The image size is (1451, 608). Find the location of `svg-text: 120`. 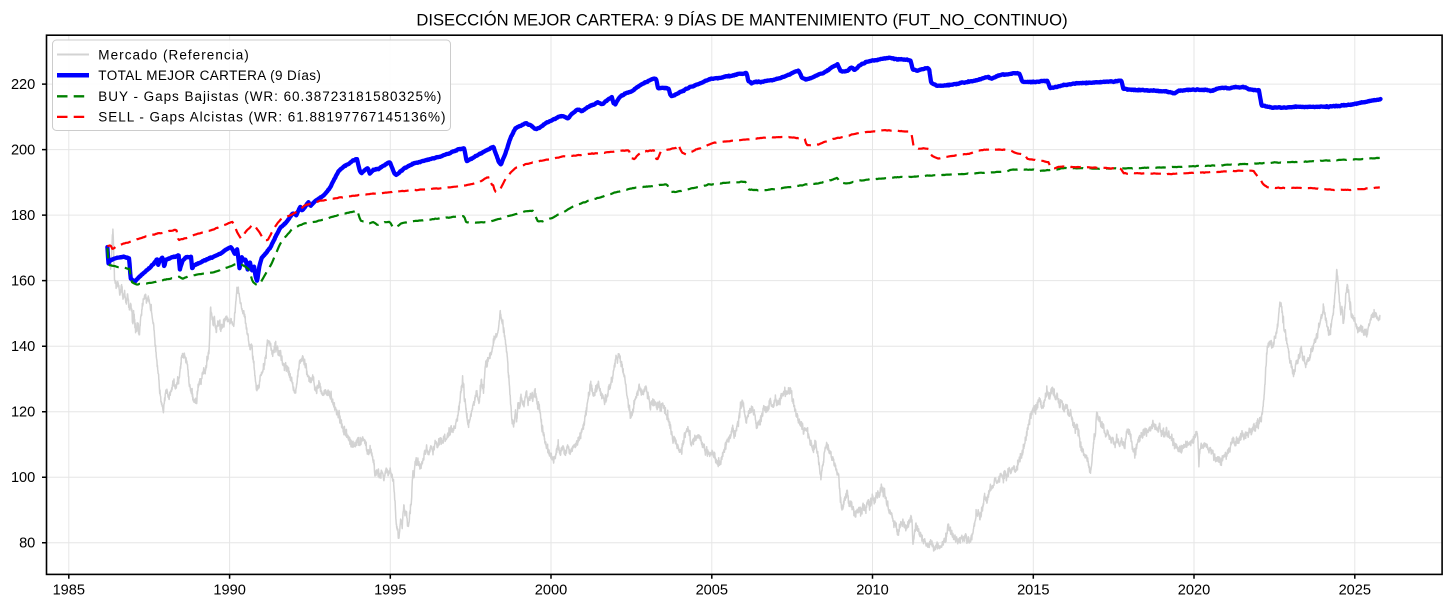

svg-text: 120 is located at coordinates (23, 413).